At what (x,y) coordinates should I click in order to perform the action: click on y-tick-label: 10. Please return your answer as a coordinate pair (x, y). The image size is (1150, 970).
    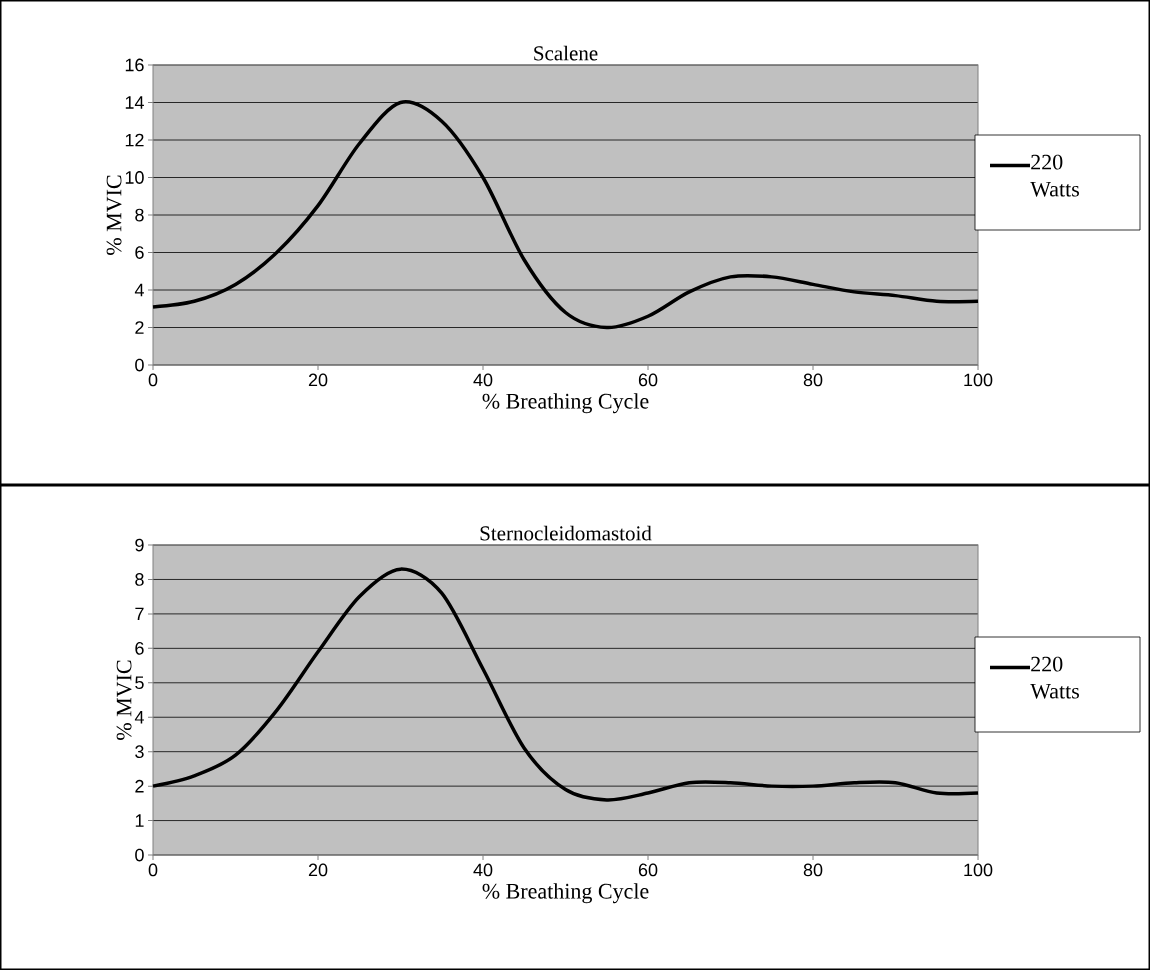
    Looking at the image, I should click on (134, 177).